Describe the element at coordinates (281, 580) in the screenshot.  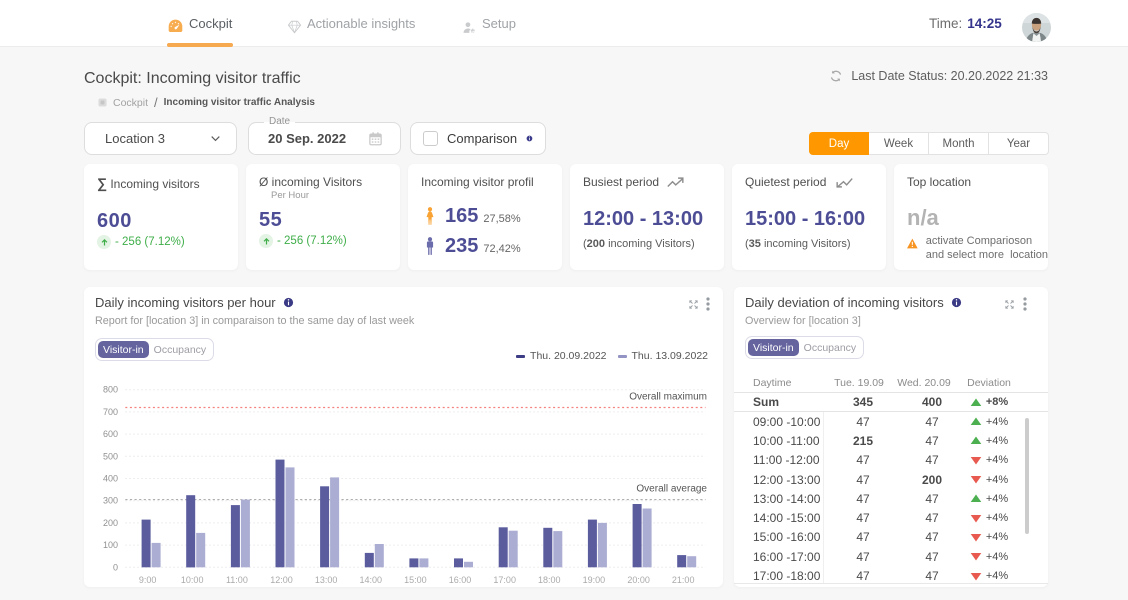
I see `svg-text: 12:00` at that location.